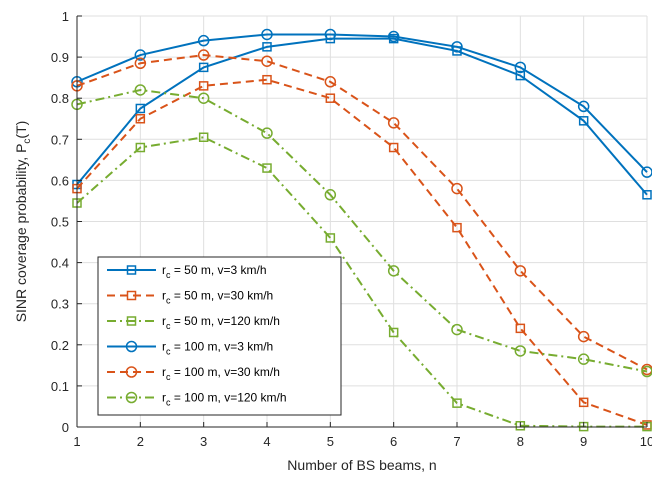 The width and height of the screenshot is (652, 478). I want to click on legend-label: rc = 50 m, v=3 km/h, so click(214, 271).